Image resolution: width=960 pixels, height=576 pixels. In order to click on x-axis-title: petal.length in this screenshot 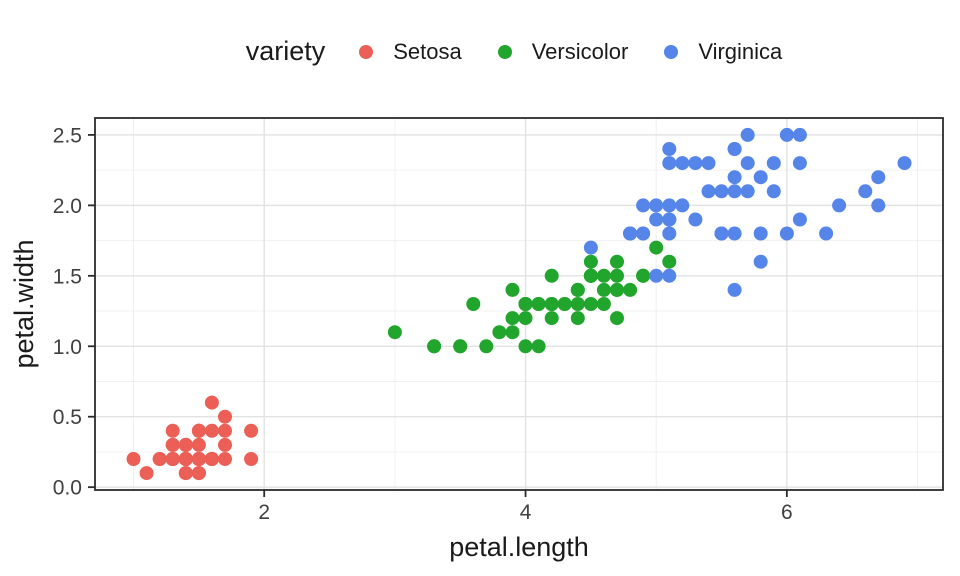, I will do `click(519, 547)`.